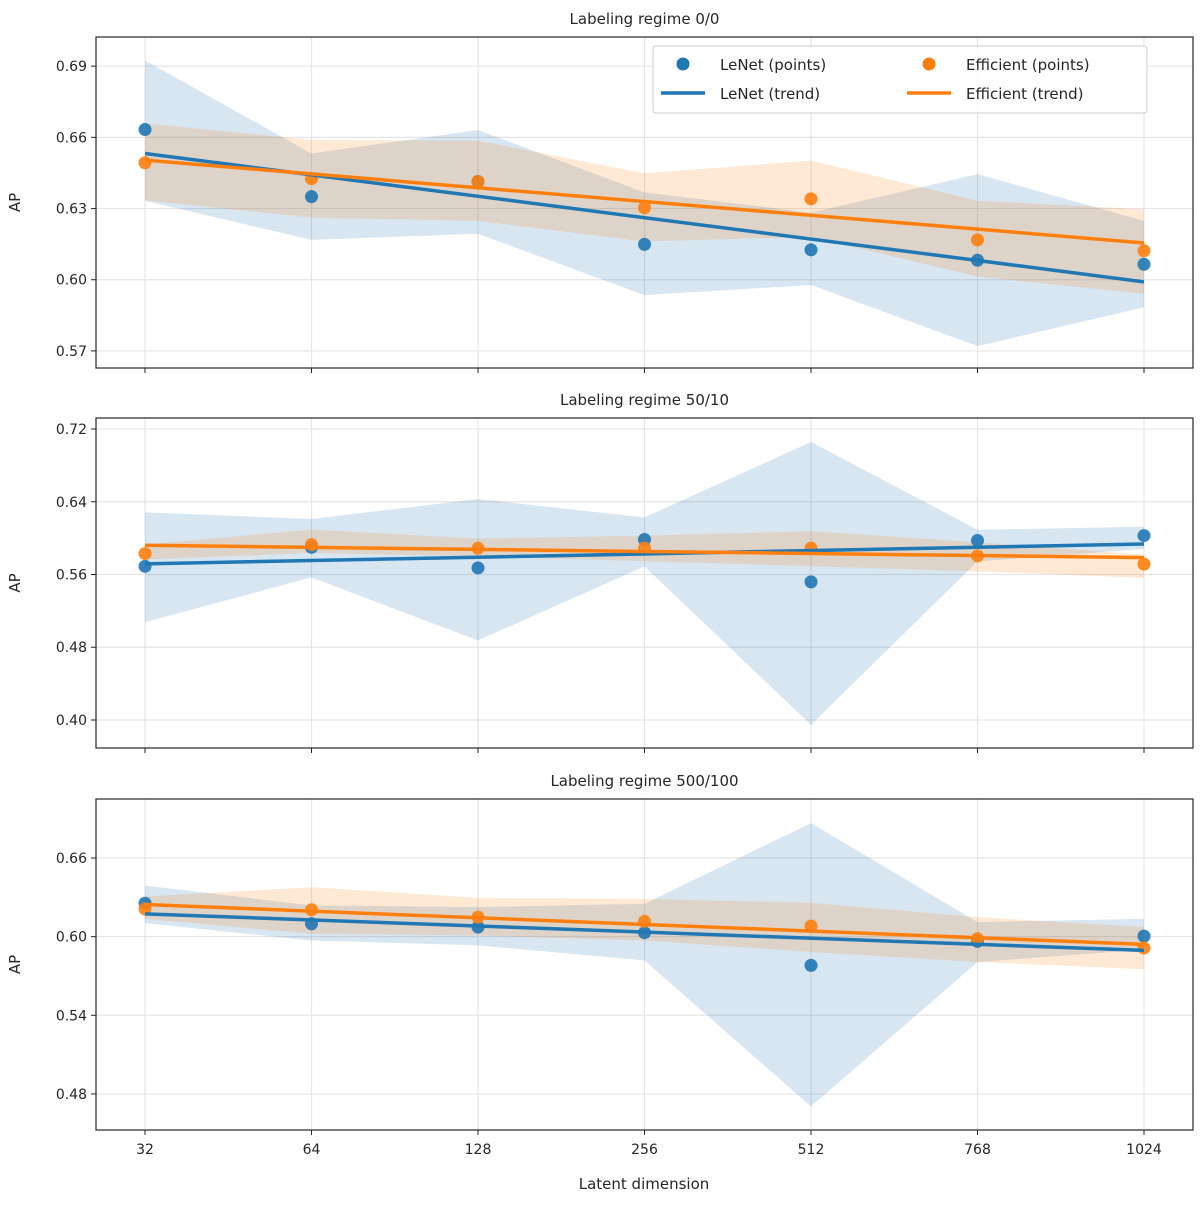 The width and height of the screenshot is (1200, 1205). What do you see at coordinates (811, 1150) in the screenshot?
I see `x-tick-label: 512` at bounding box center [811, 1150].